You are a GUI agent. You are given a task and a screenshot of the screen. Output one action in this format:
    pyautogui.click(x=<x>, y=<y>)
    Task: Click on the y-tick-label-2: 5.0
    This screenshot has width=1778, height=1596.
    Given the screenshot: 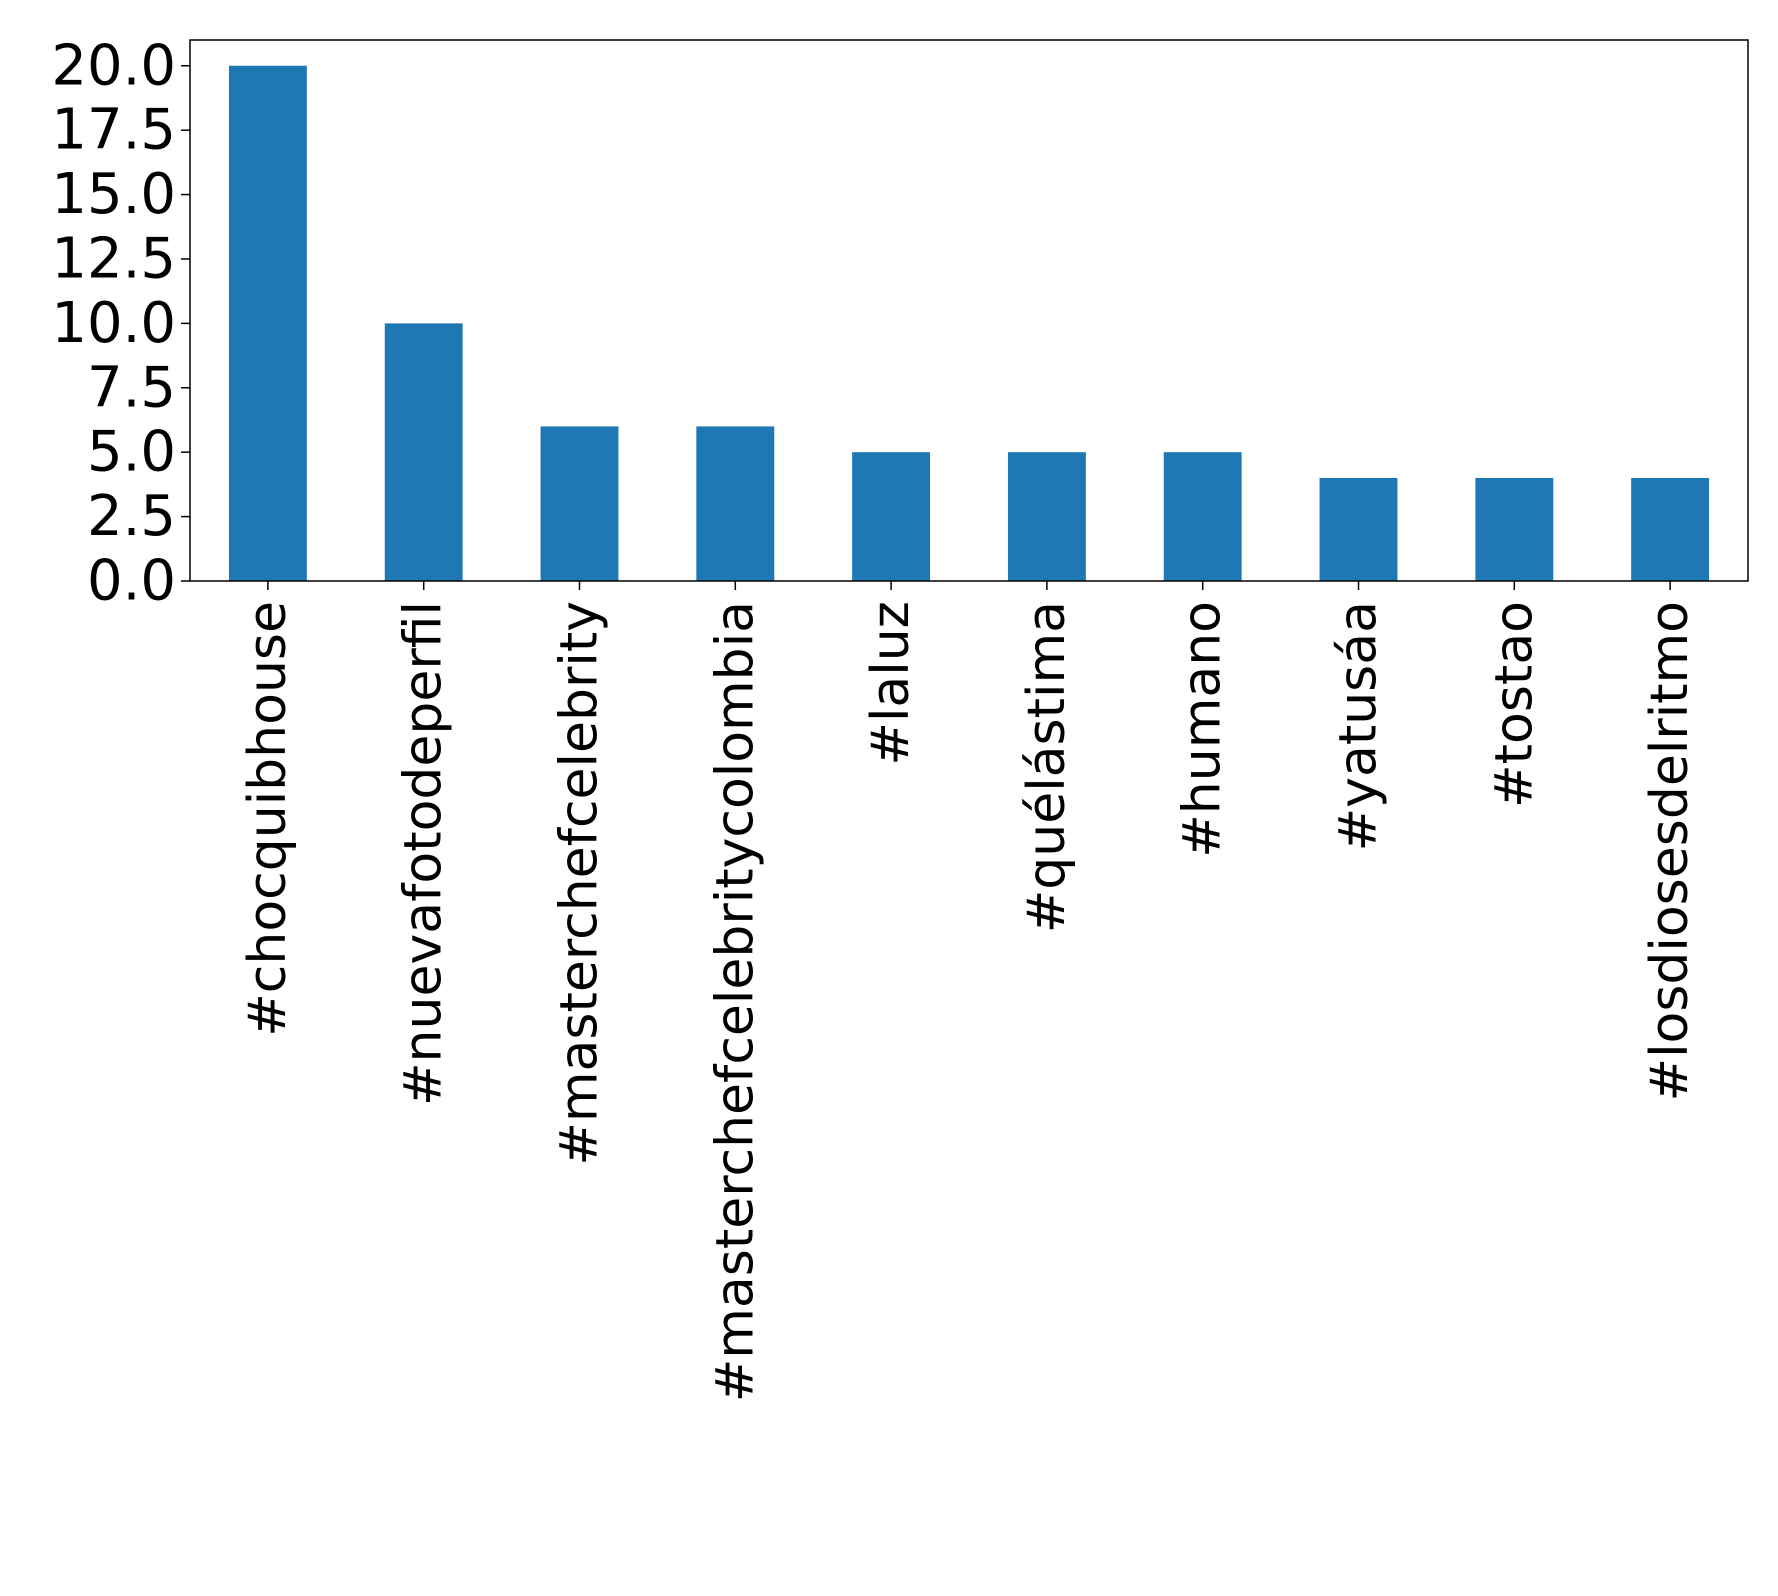 What is the action you would take?
    pyautogui.click(x=131, y=452)
    